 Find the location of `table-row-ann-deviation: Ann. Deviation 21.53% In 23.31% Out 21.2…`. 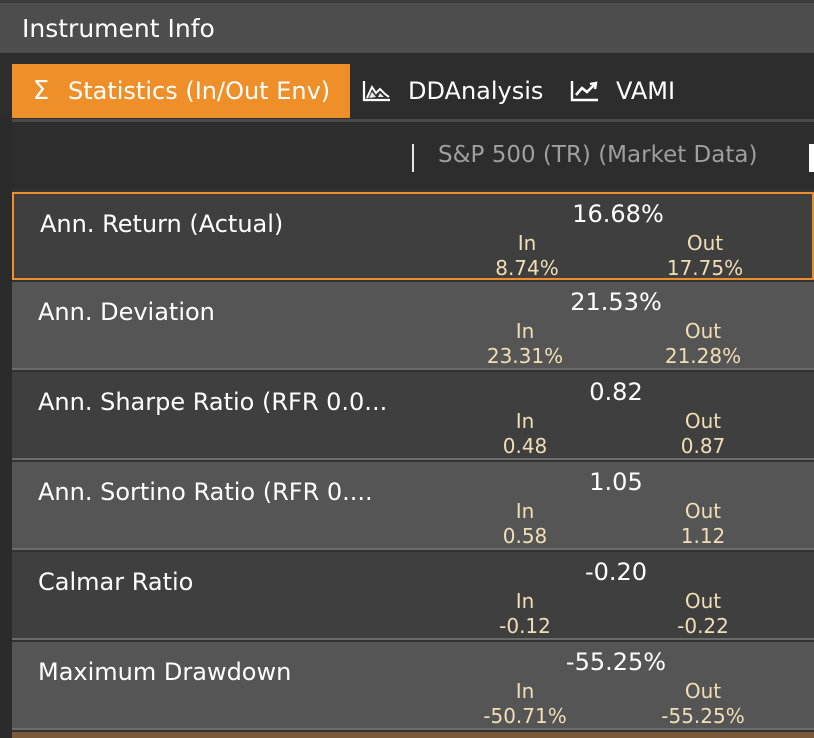

table-row-ann-deviation: Ann. Deviation 21.53% In 23.31% Out 21.2… is located at coordinates (413, 326).